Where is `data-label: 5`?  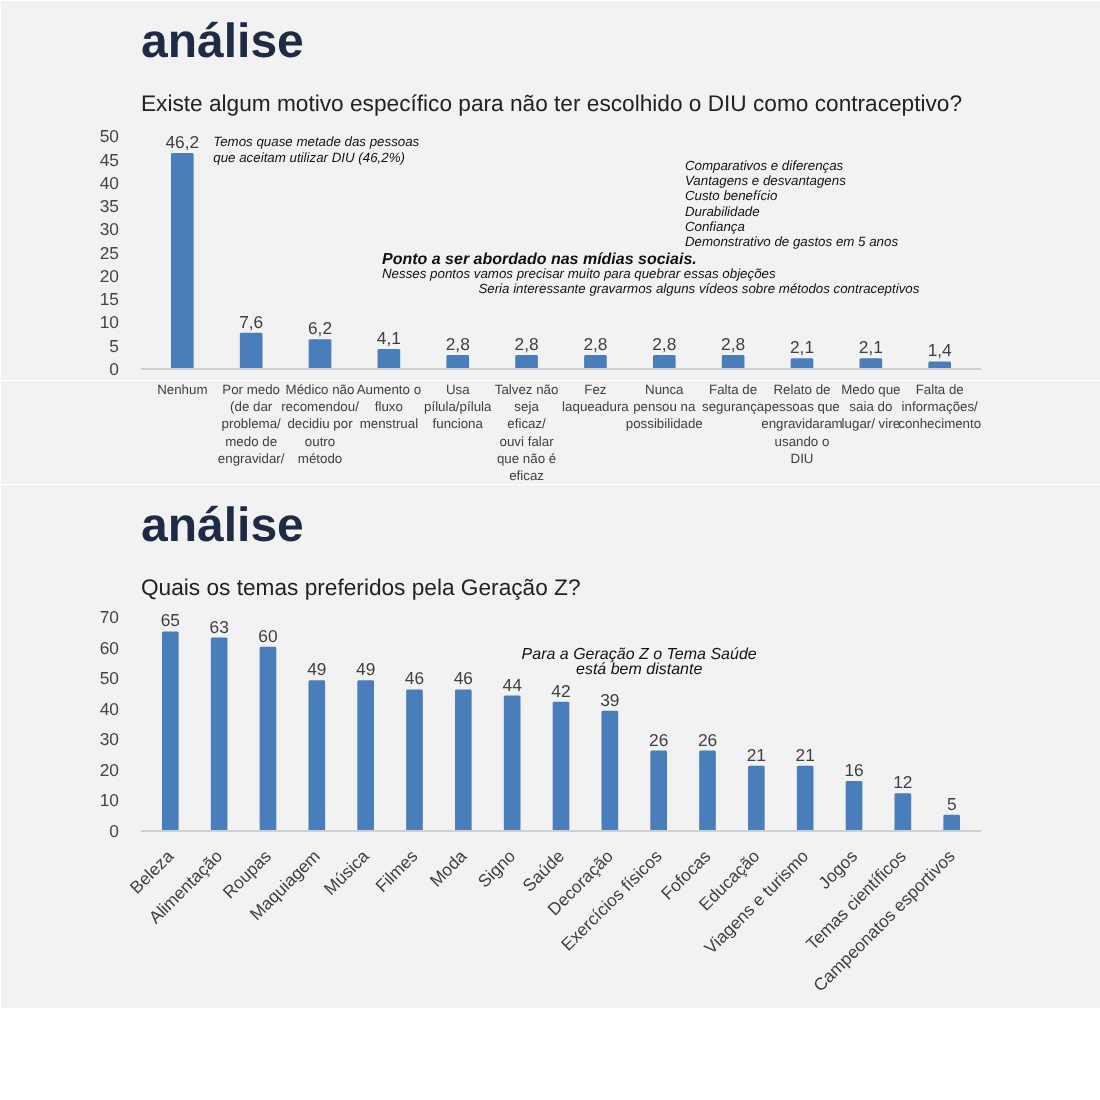
data-label: 5 is located at coordinates (951, 803).